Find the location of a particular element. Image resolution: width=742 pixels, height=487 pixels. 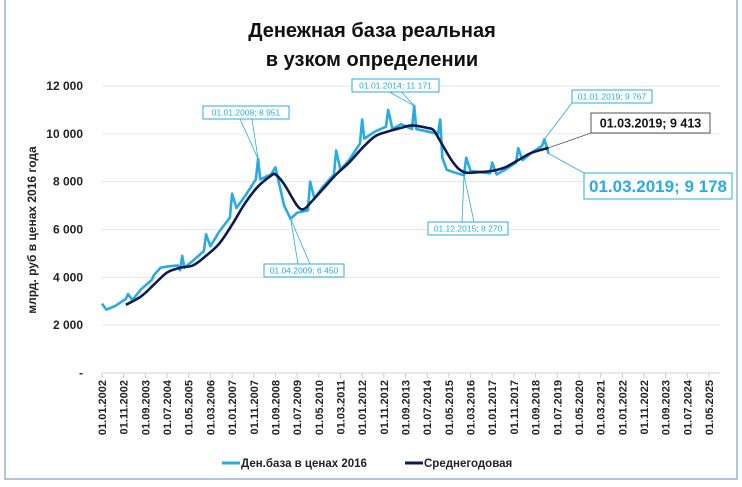

x-tick-label: 01.05.2020 is located at coordinates (580, 407).